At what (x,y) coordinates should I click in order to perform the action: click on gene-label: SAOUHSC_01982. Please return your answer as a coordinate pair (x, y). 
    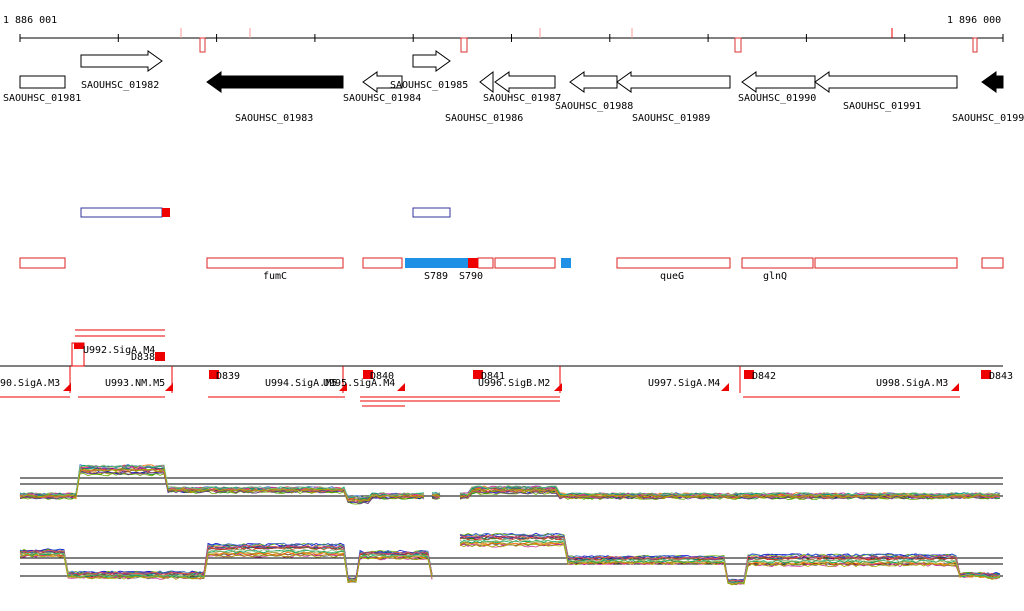
    Looking at the image, I should click on (120, 85).